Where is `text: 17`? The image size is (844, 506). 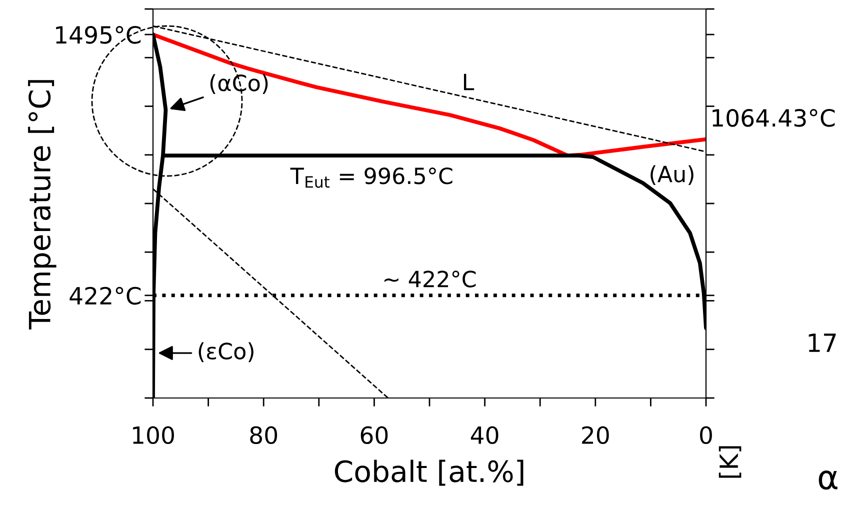
text: 17 is located at coordinates (822, 343).